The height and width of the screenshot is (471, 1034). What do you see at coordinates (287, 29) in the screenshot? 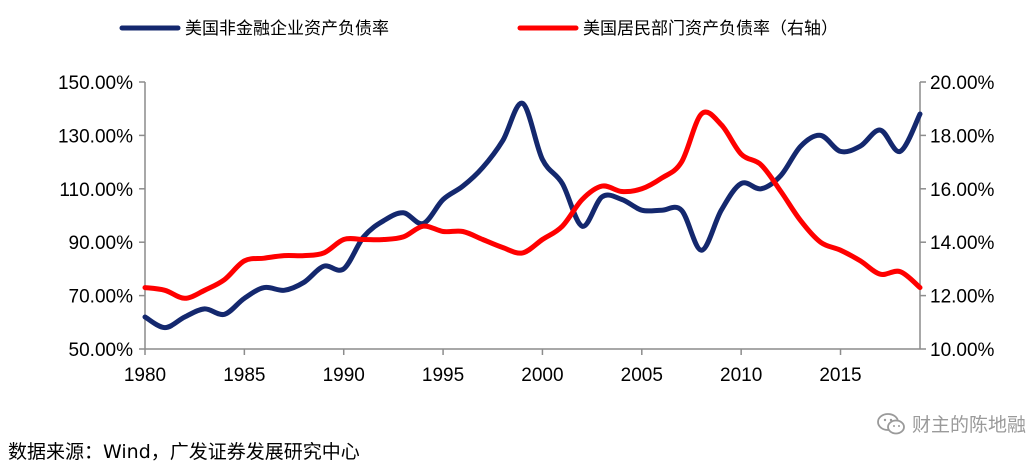
I see `legend-label-corporate: 美国非金融企业资产负债率` at bounding box center [287, 29].